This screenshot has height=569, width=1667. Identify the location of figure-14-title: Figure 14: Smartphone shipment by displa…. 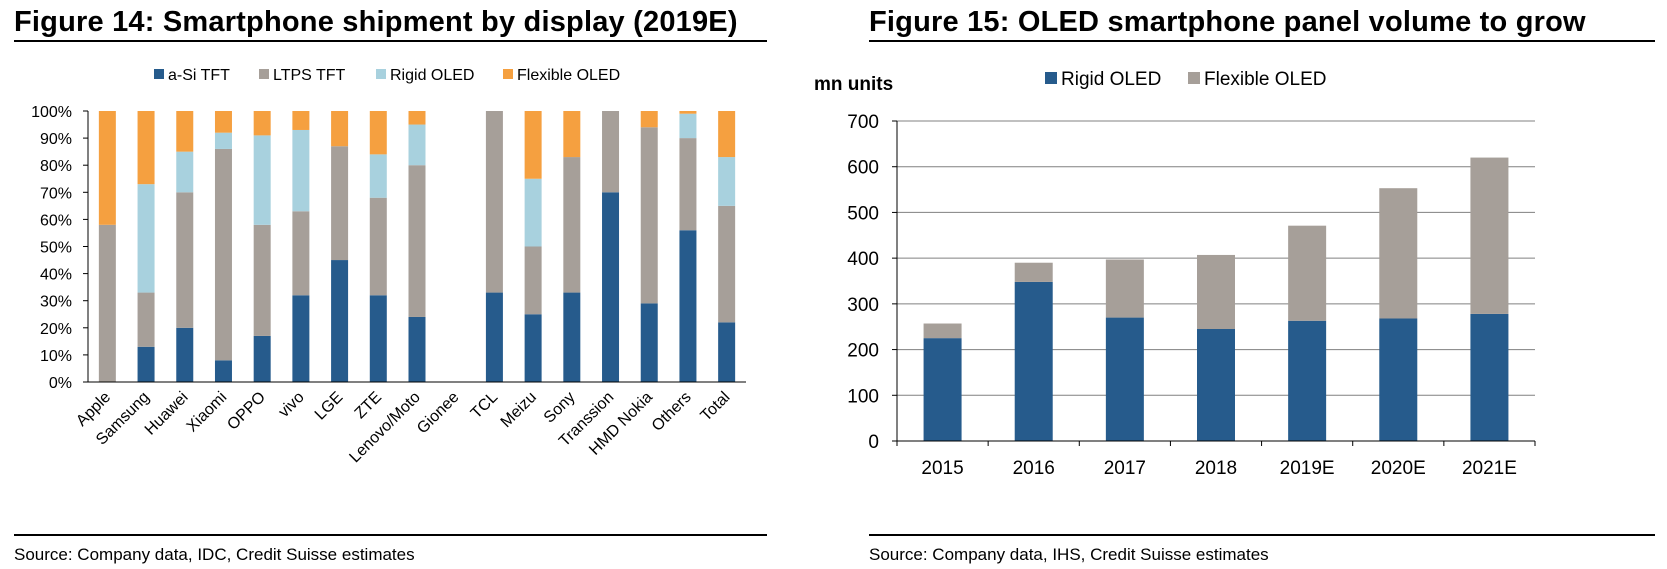
(376, 22).